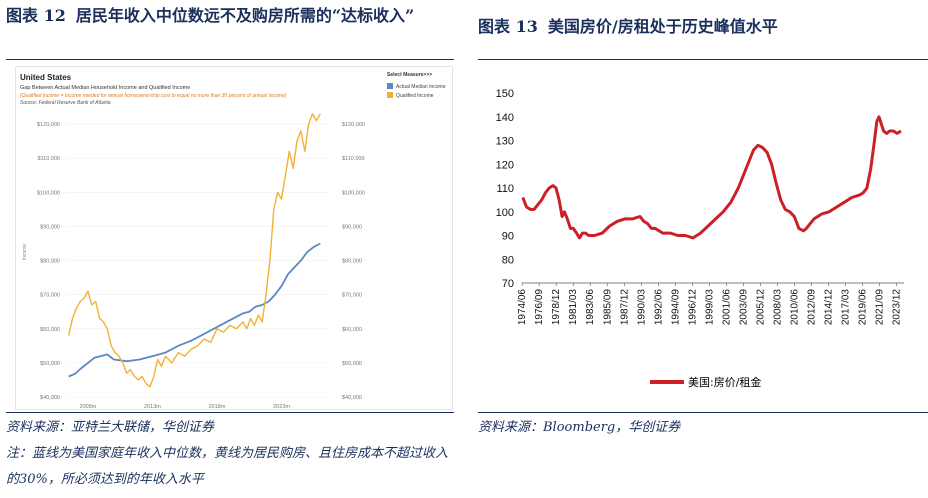  I want to click on right-x-tick-label: 1978/12, so click(556, 307).